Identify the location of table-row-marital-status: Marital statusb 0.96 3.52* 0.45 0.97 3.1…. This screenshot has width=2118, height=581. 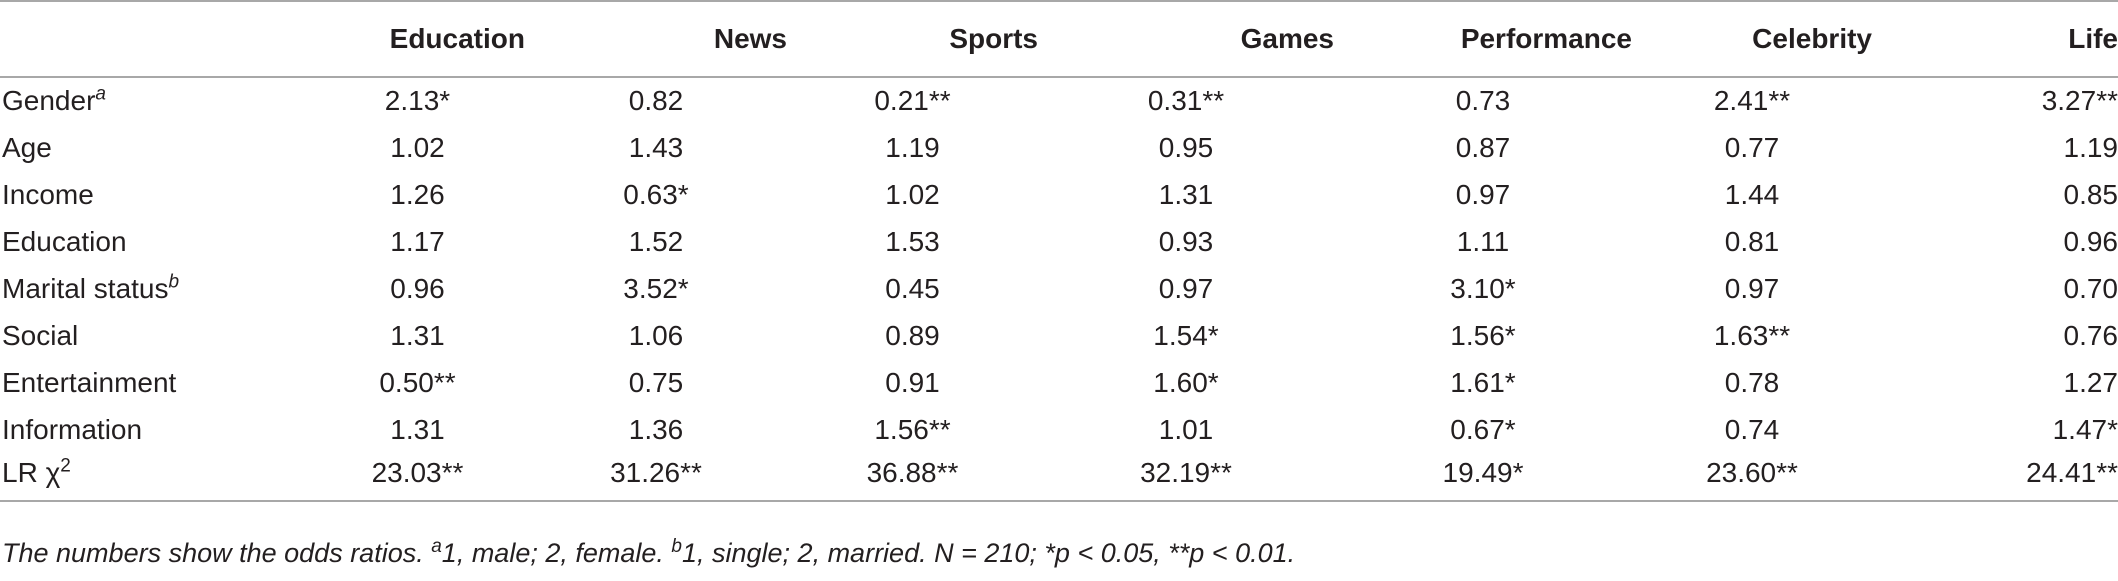
(1059, 288).